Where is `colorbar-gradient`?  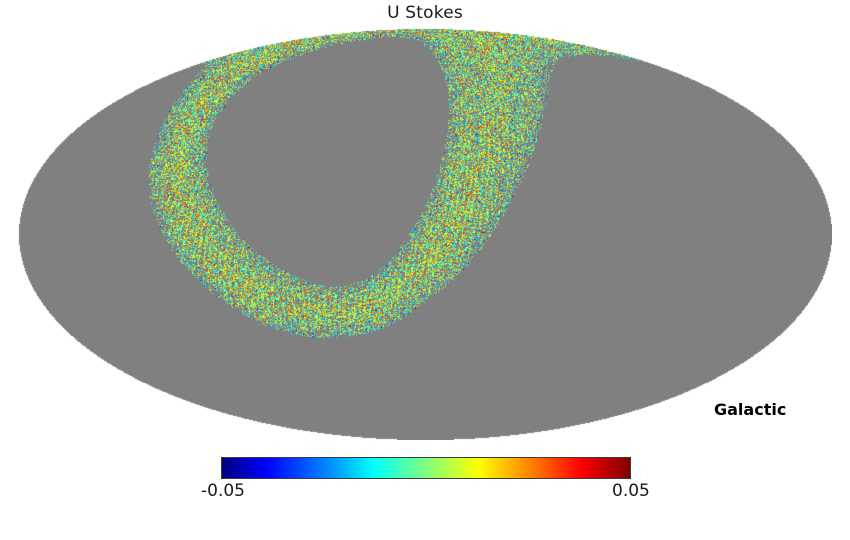 colorbar-gradient is located at coordinates (426, 468).